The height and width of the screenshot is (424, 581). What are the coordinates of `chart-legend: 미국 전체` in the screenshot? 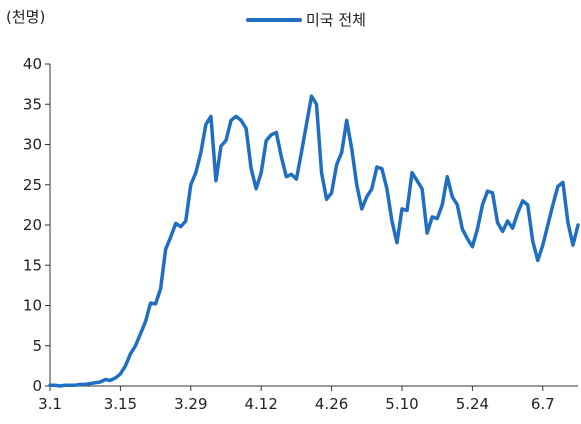 It's located at (306, 19).